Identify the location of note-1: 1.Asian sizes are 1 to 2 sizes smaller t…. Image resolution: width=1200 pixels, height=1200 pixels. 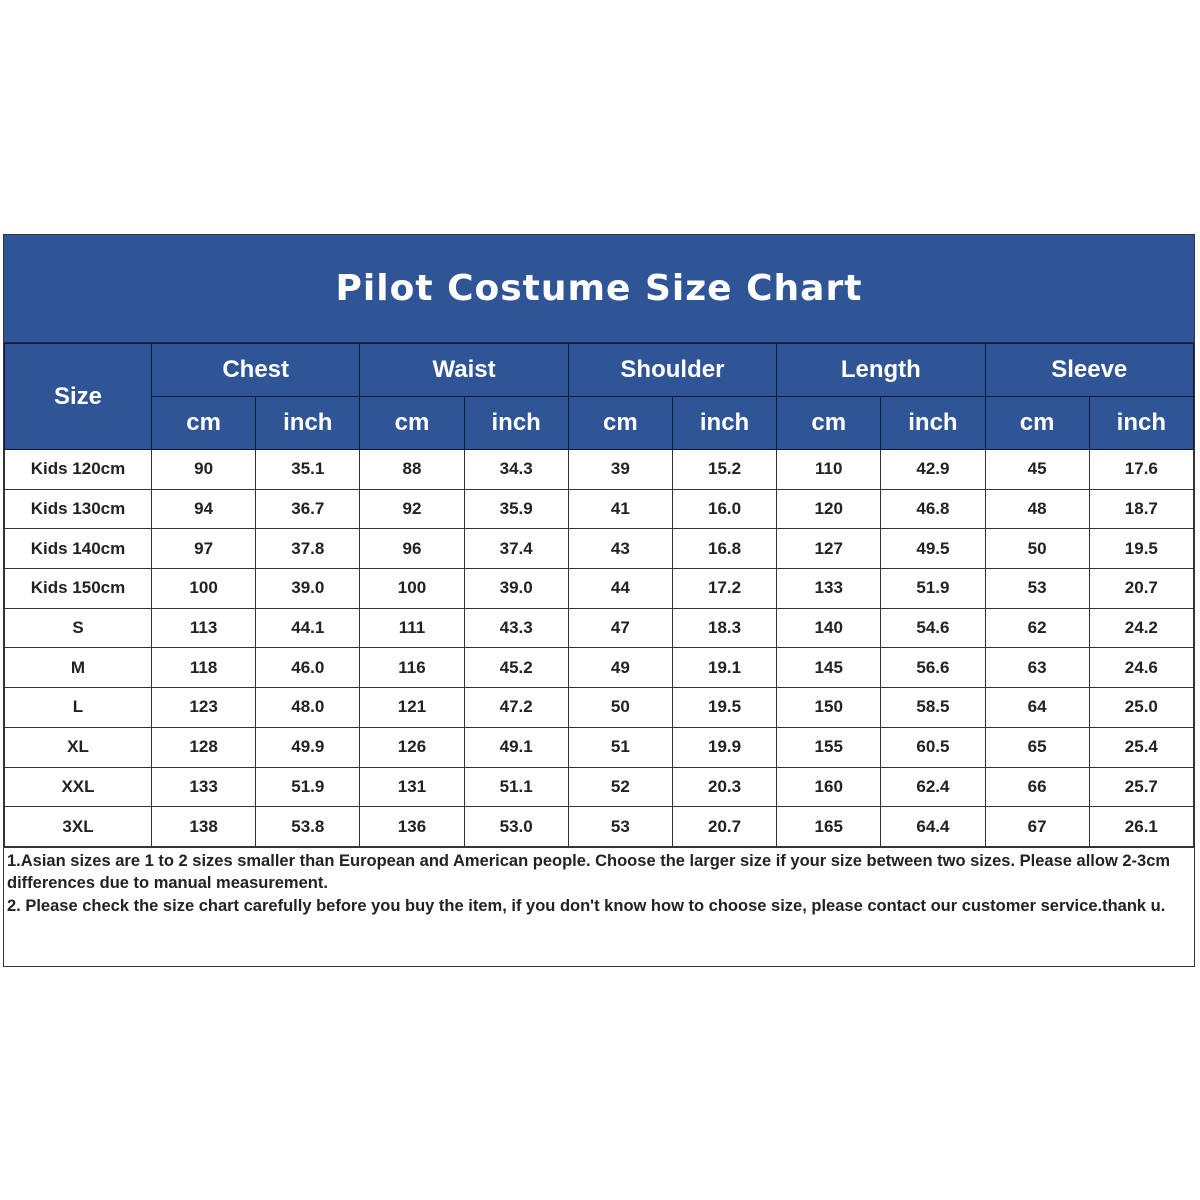
(589, 872).